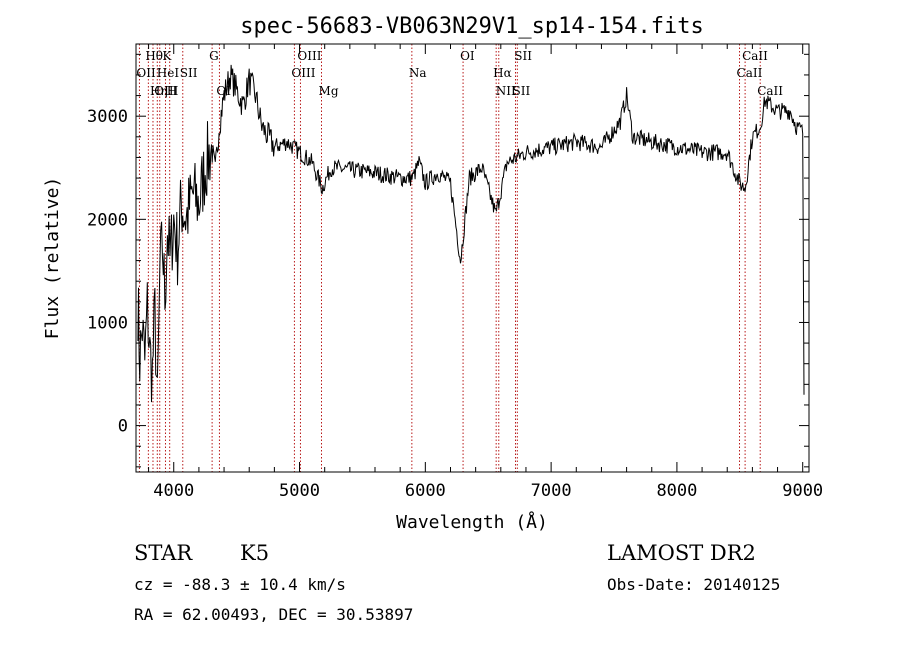 The image size is (900, 649). Describe the element at coordinates (163, 553) in the screenshot. I see `class-label: STAR` at that location.